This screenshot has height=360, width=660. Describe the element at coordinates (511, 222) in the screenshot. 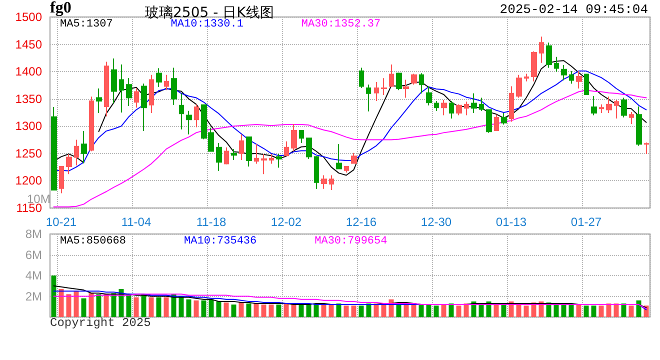

I see `x-tick-label: 01-13` at that location.